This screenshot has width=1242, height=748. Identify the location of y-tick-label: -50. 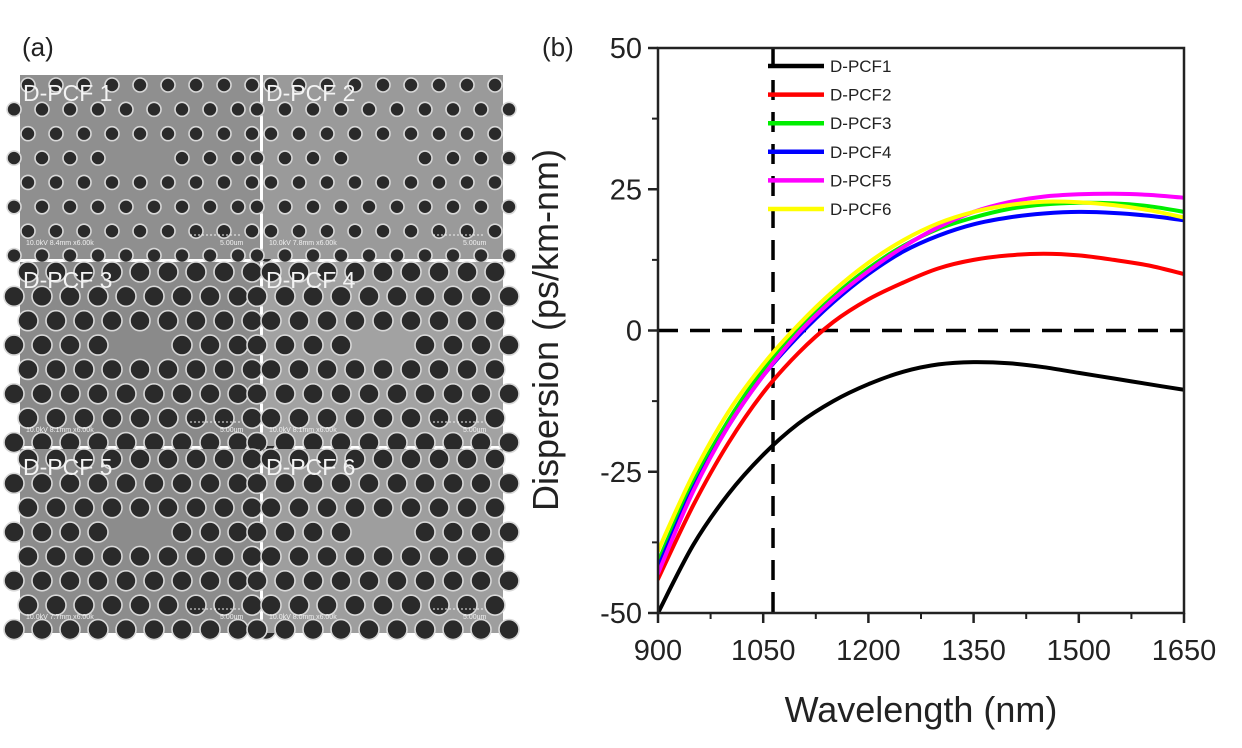
(621, 614).